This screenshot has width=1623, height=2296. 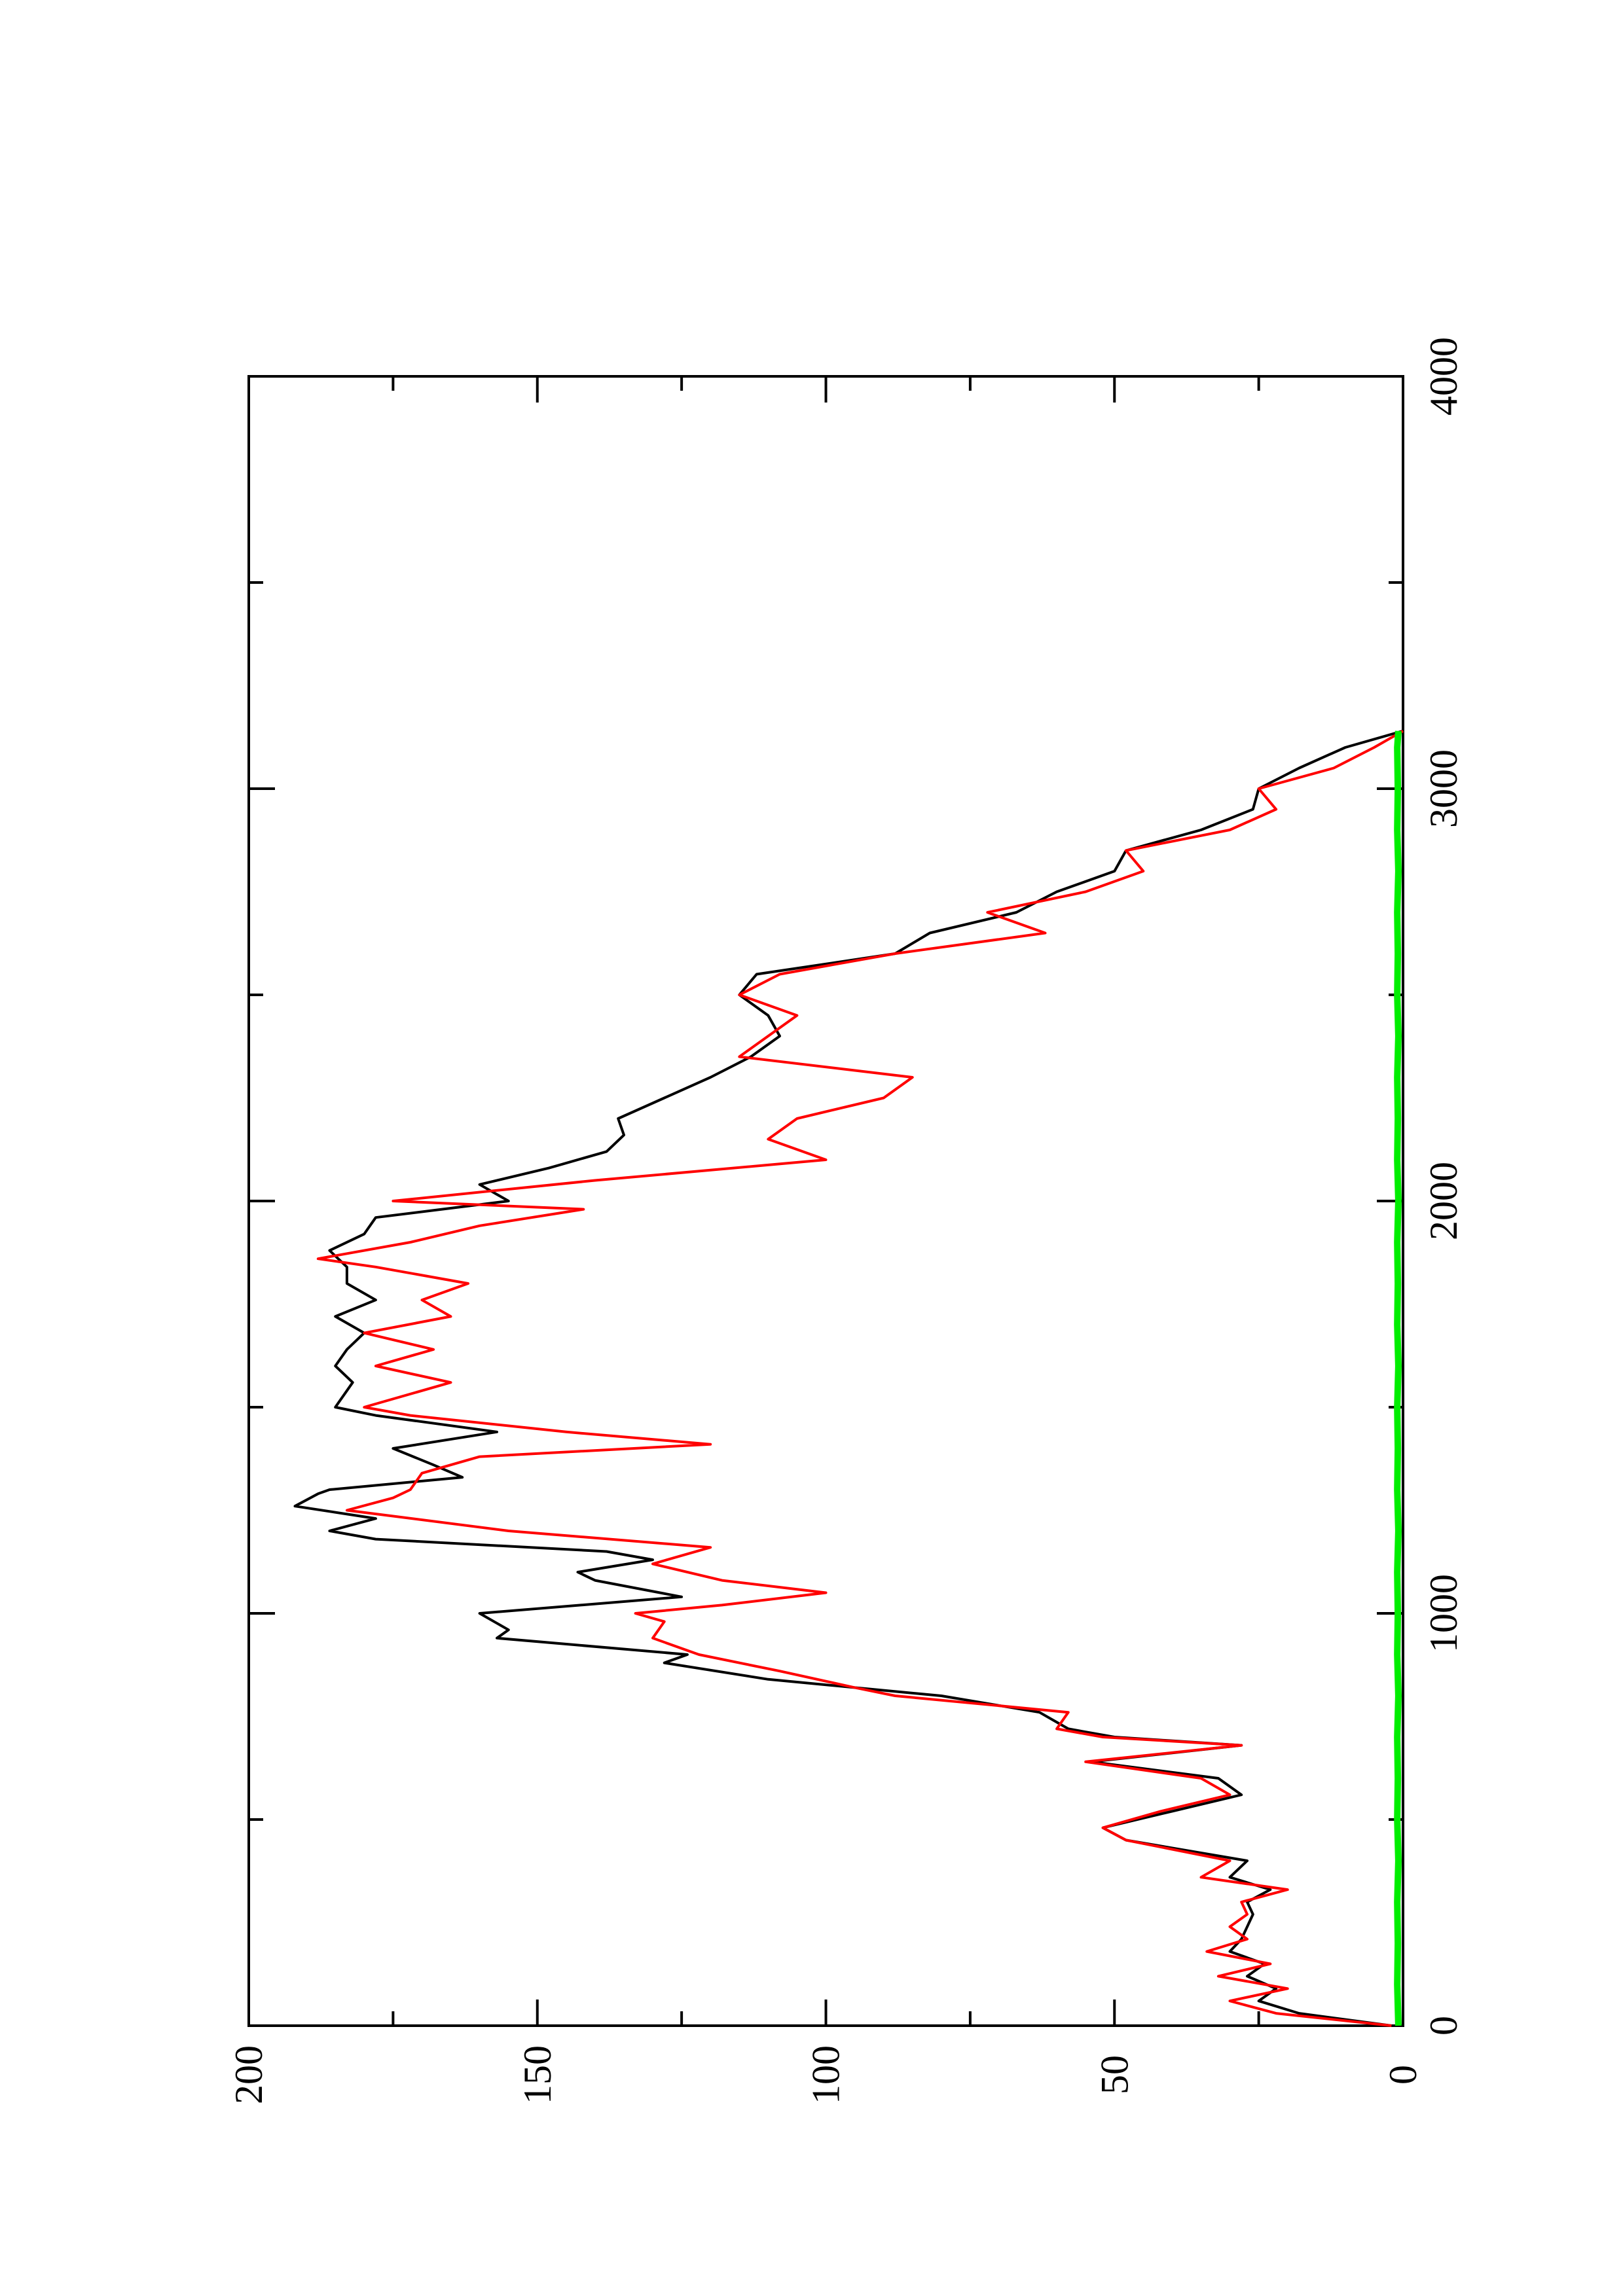 What do you see at coordinates (1443, 788) in the screenshot?
I see `x-tick-label: 3000` at bounding box center [1443, 788].